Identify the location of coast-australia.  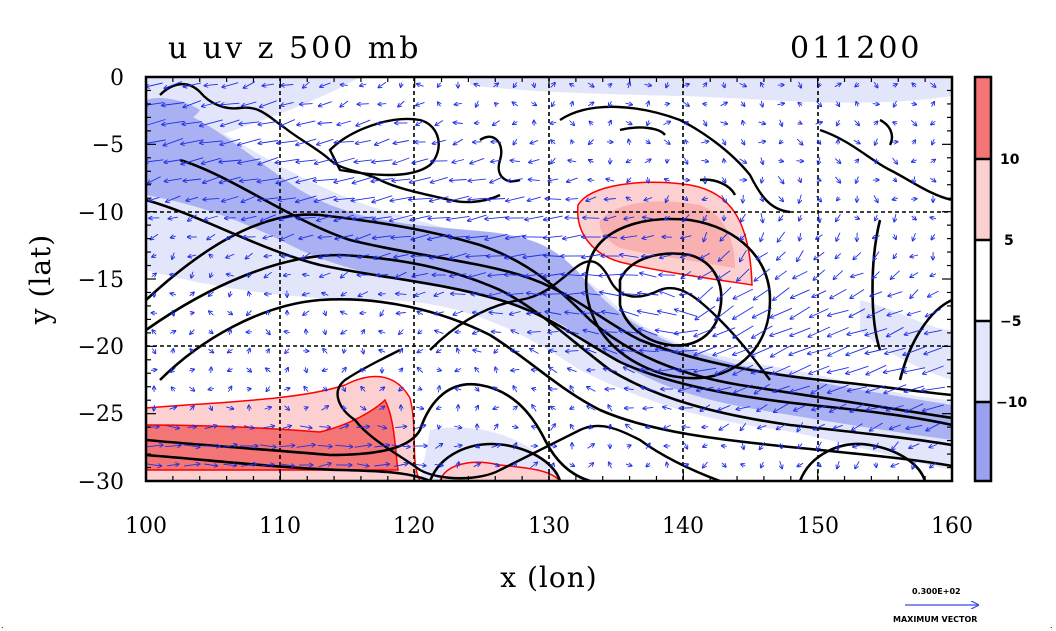
(528, 414).